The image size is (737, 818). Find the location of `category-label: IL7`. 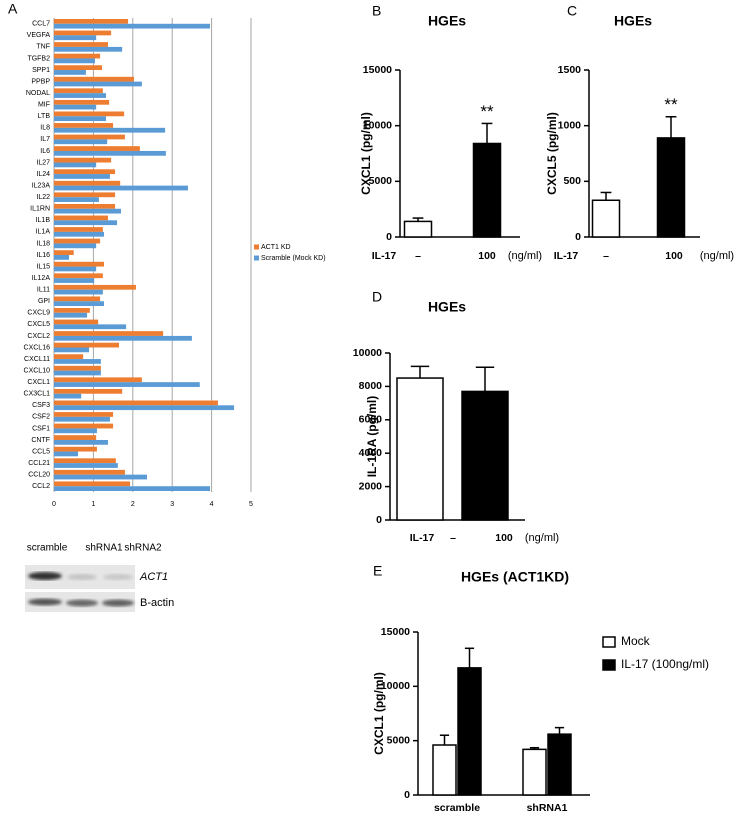

category-label: IL7 is located at coordinates (45, 139).